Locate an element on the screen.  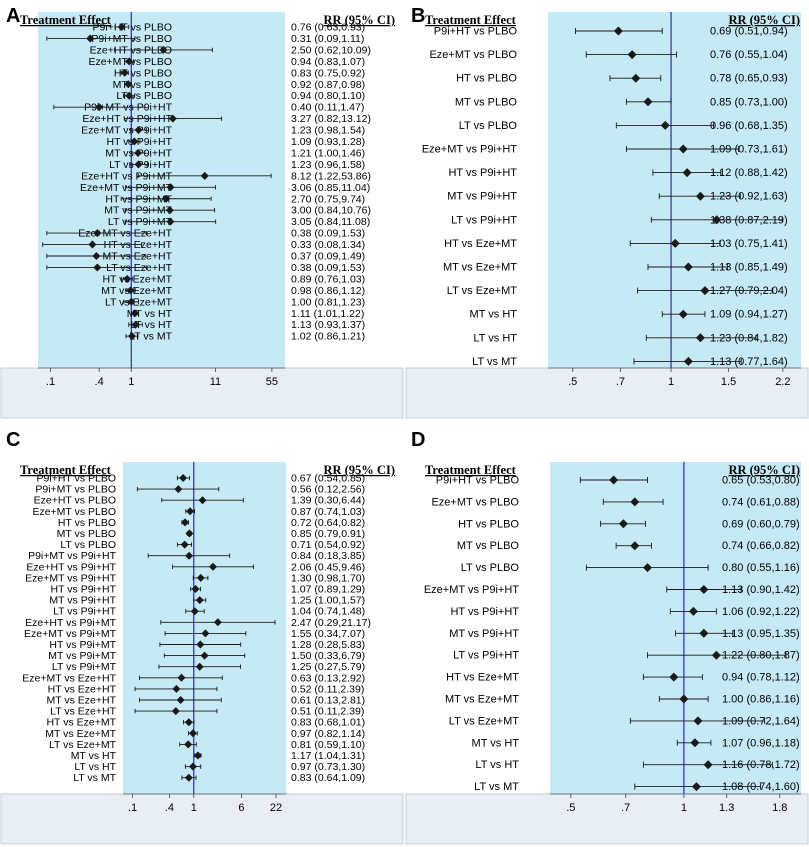
row-rr-ci: 0.89 (0.76,1.03) is located at coordinates (328, 279).